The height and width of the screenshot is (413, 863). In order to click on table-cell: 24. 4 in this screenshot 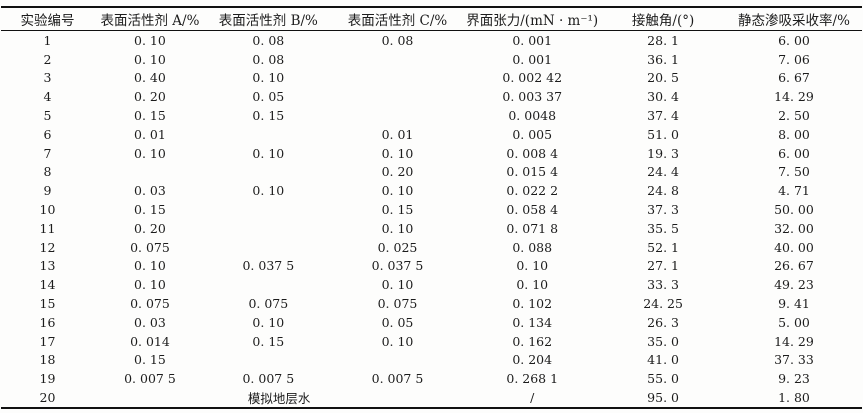, I will do `click(663, 172)`.